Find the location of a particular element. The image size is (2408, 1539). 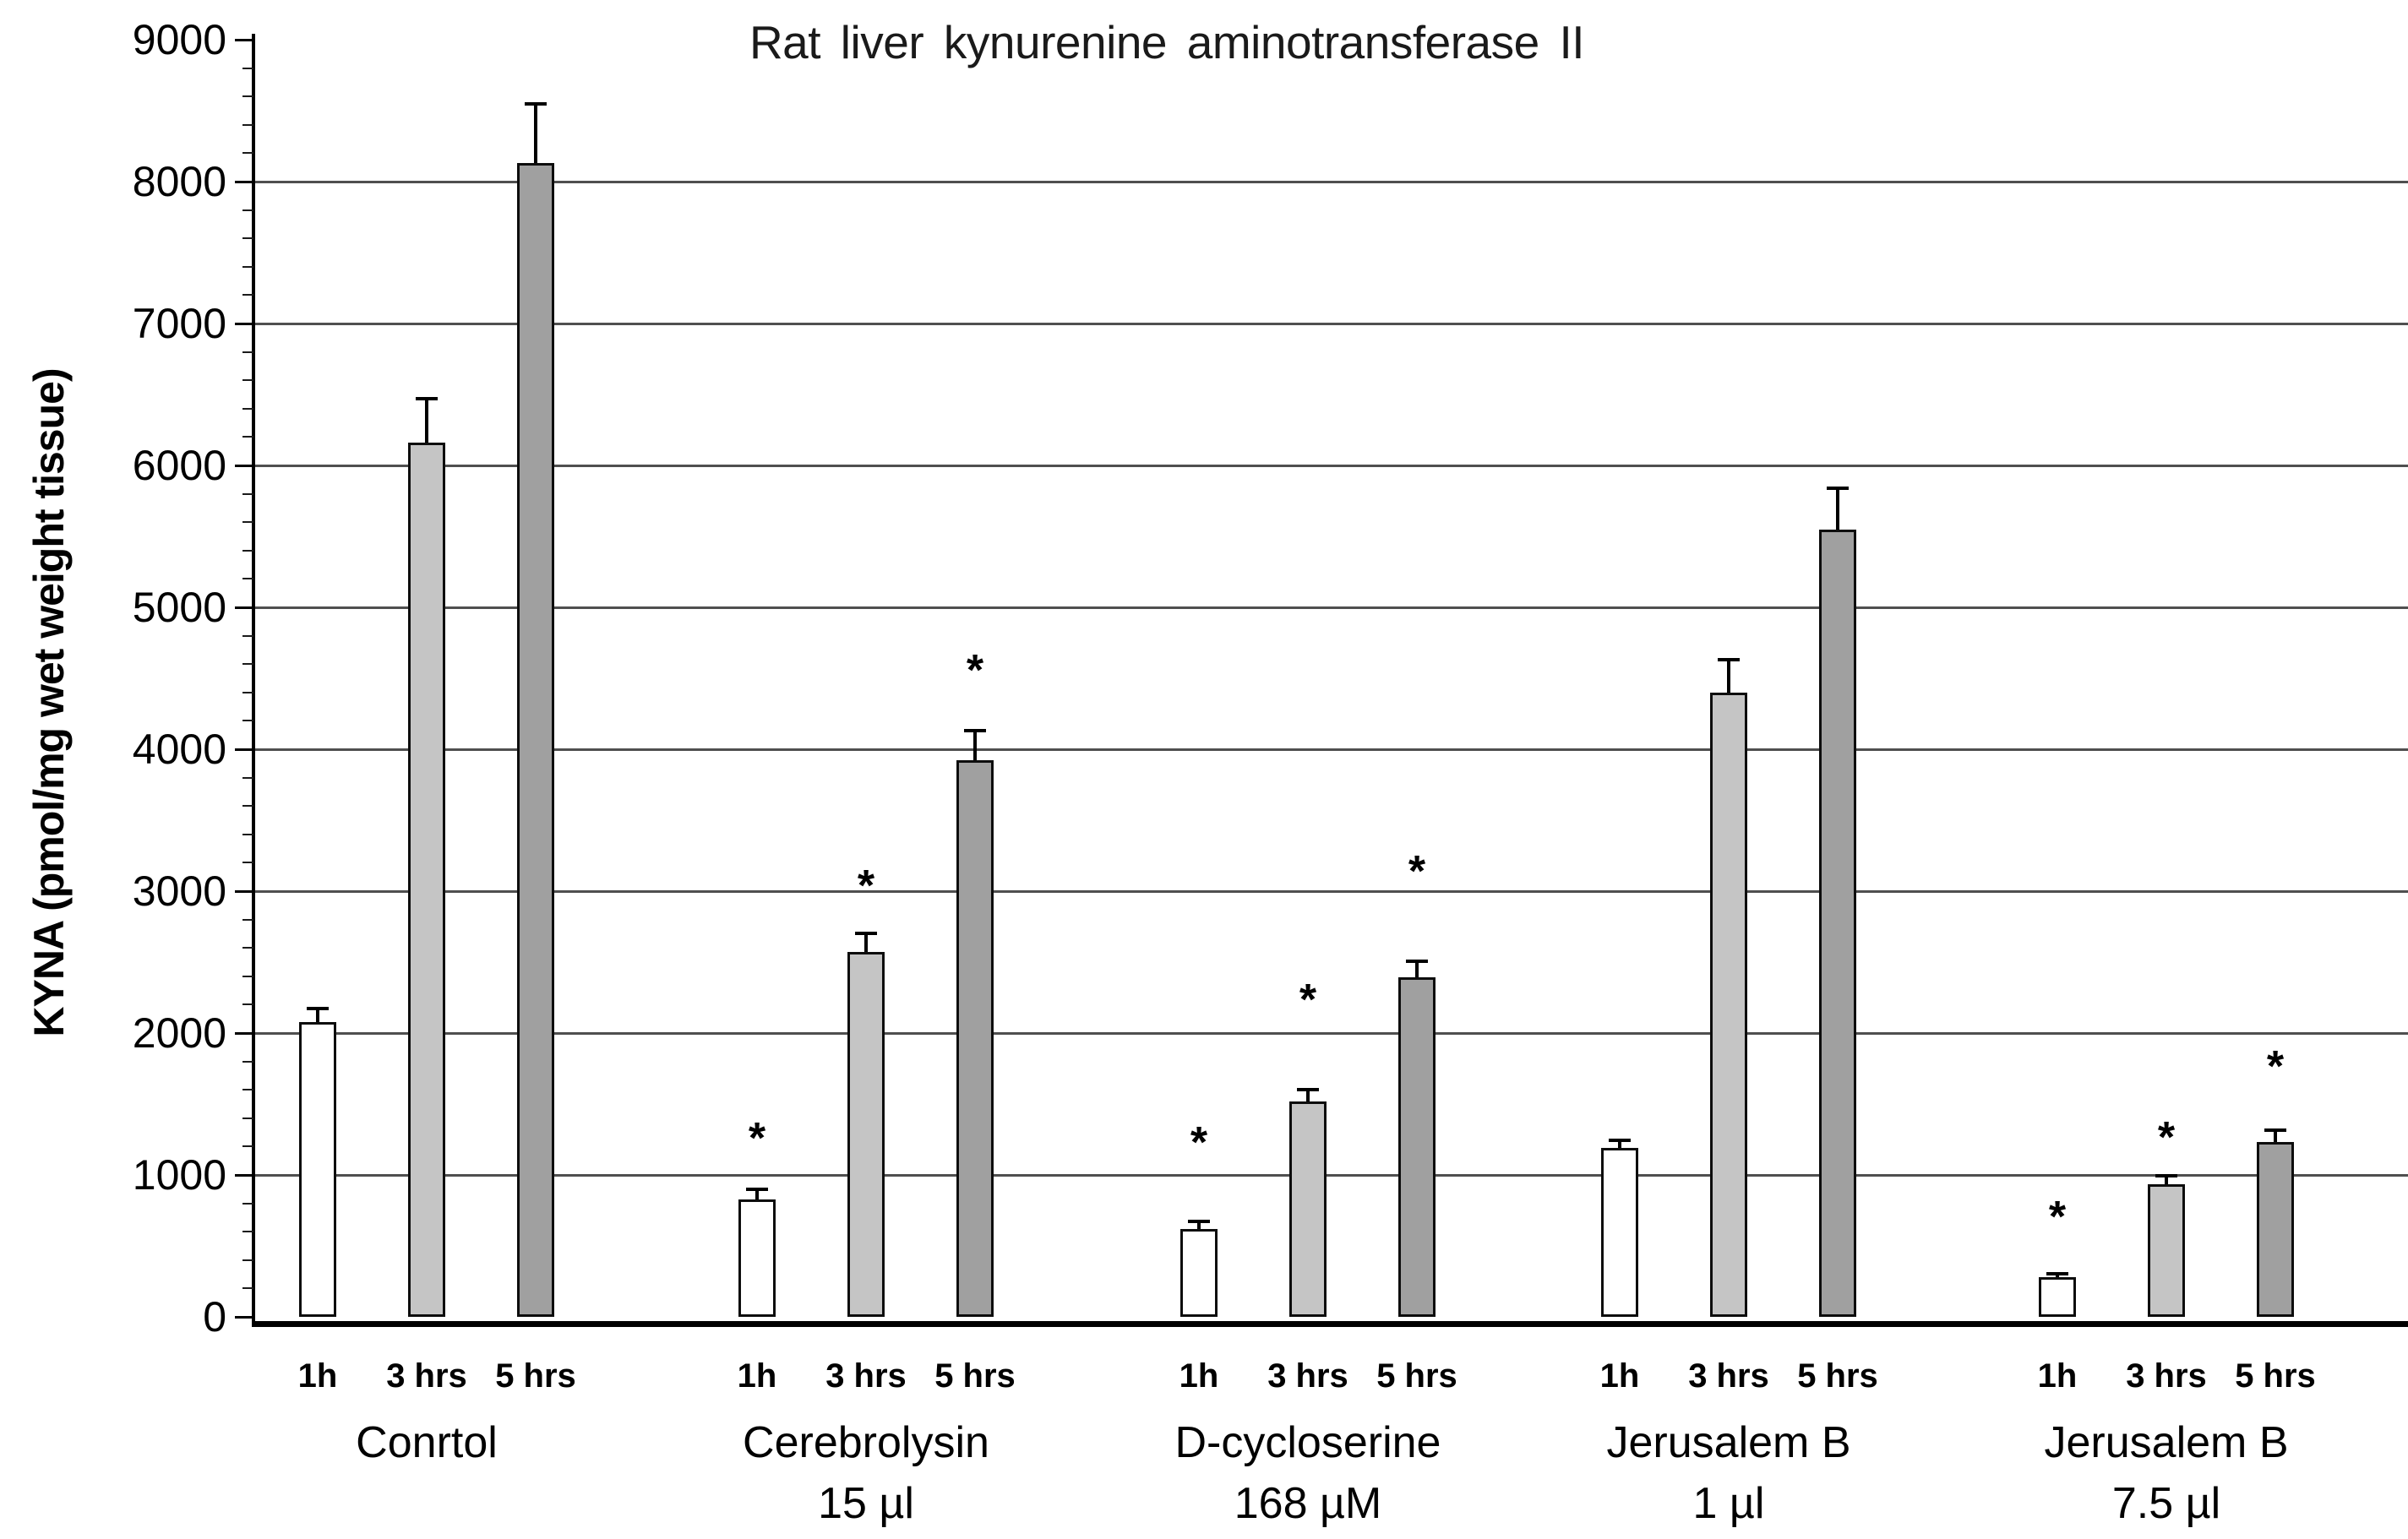

group-label: Jerusalem B is located at coordinates (2166, 1442).